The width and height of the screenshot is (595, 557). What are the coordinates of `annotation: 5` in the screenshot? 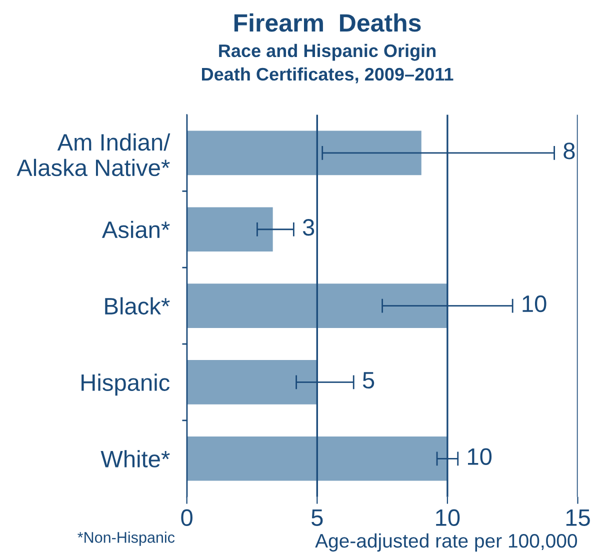 It's located at (368, 380).